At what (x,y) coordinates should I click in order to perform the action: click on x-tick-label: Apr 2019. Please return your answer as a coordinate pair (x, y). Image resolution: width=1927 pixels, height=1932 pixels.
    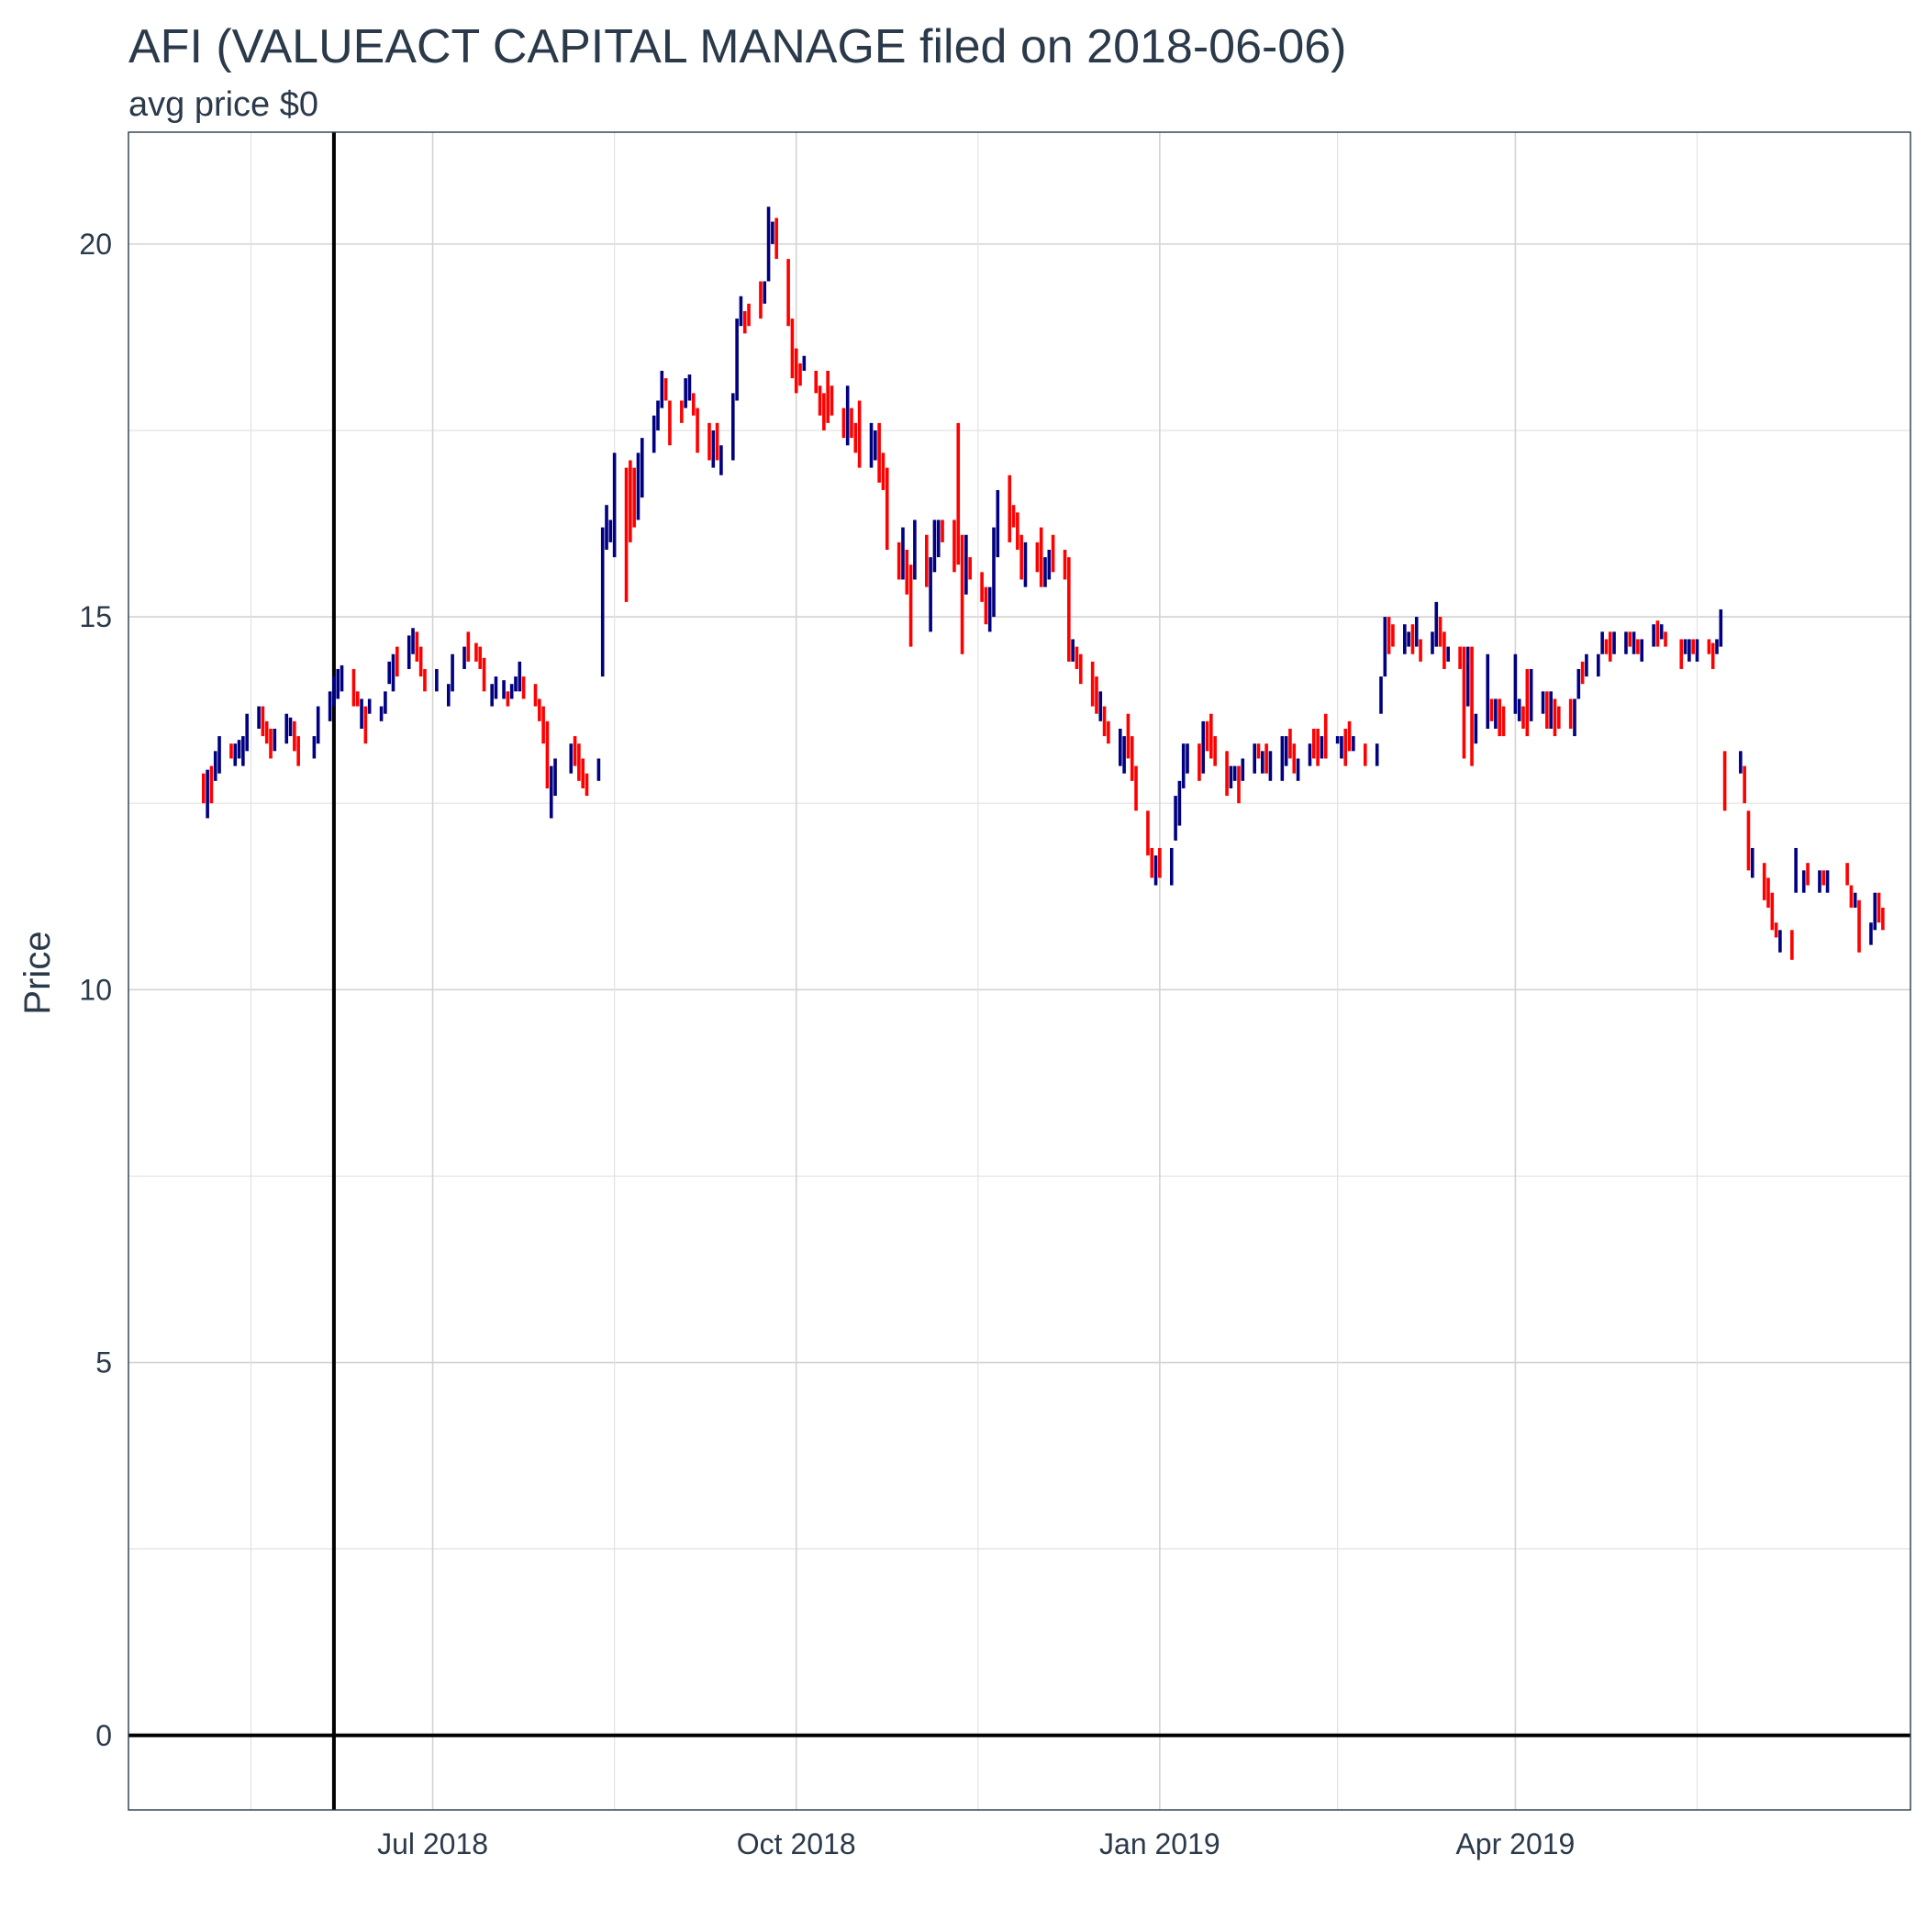
    Looking at the image, I should click on (1515, 1843).